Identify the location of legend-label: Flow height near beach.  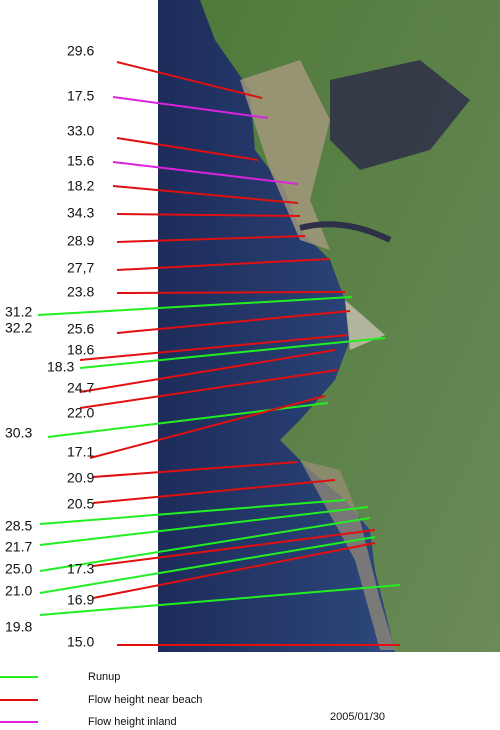
(145, 700).